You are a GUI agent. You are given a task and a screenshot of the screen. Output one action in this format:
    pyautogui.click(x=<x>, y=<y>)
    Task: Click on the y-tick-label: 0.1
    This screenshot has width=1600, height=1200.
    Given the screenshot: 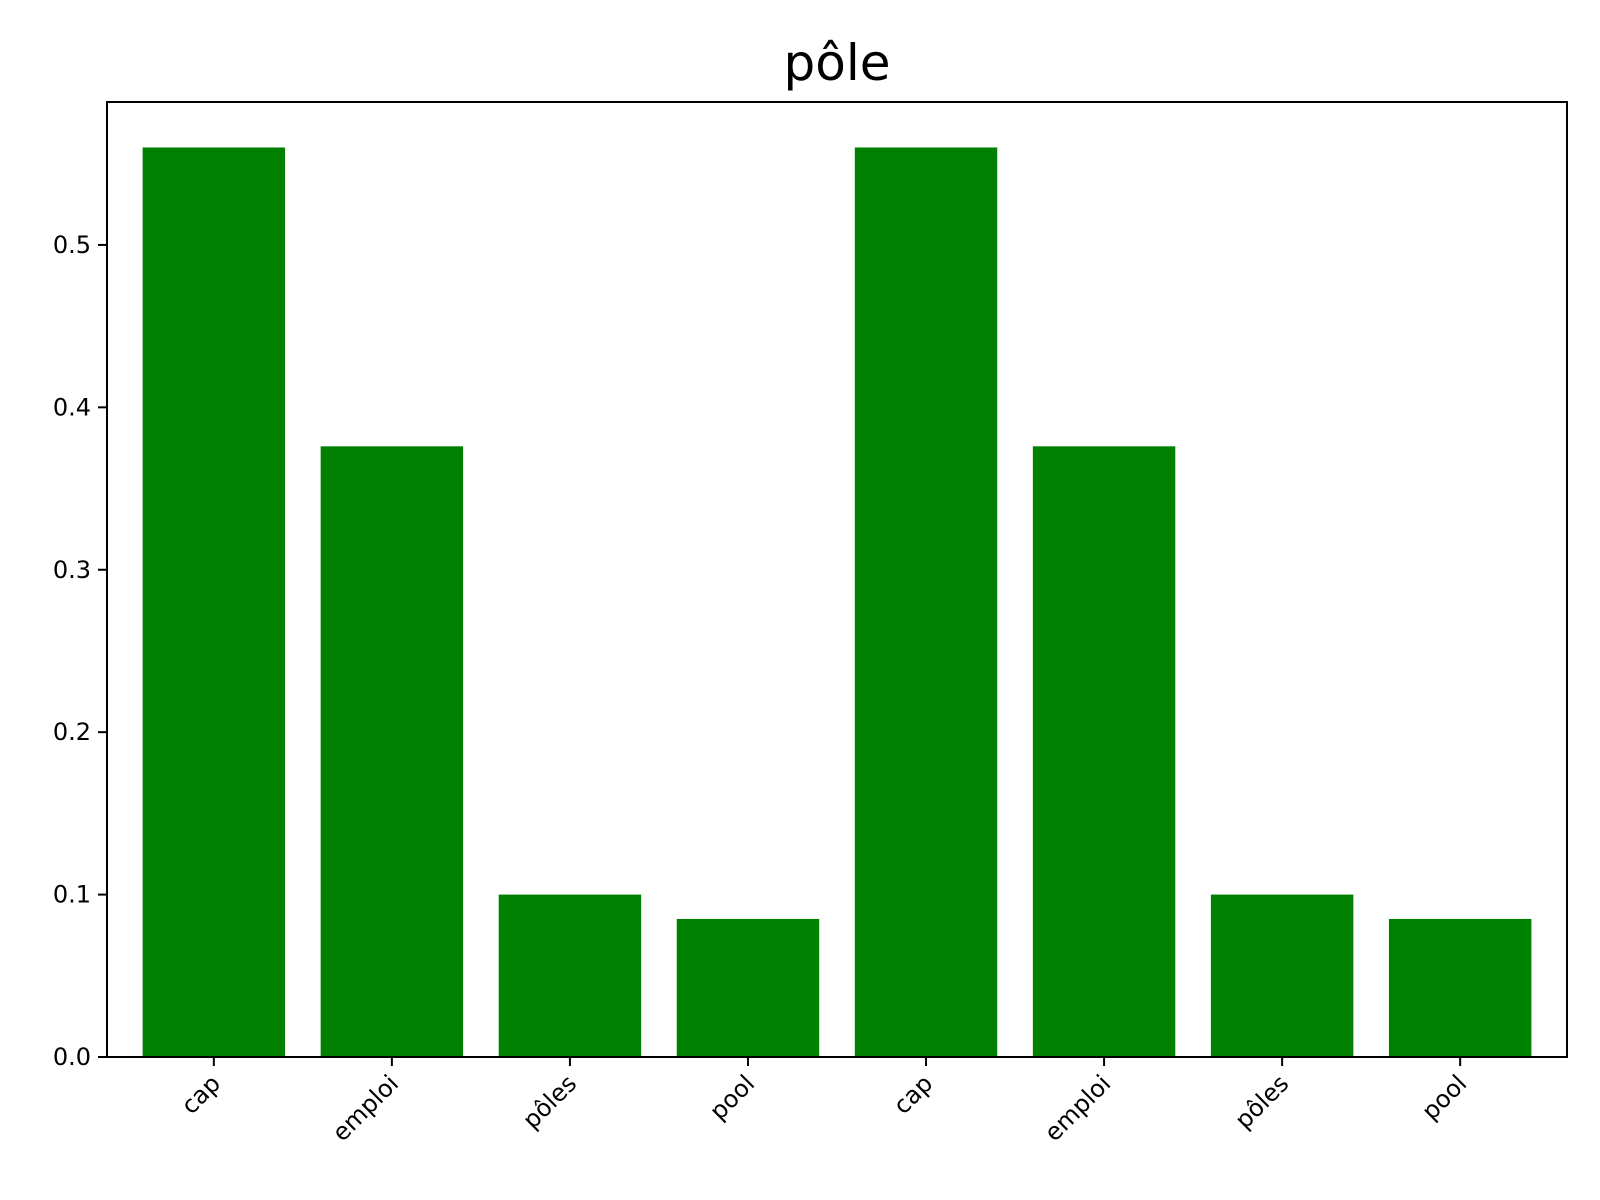 What is the action you would take?
    pyautogui.click(x=72, y=895)
    